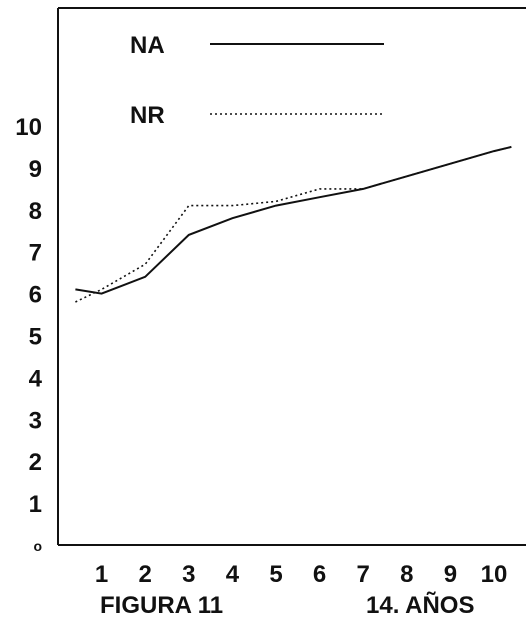 This screenshot has height=622, width=526. What do you see at coordinates (494, 574) in the screenshot?
I see `x-tick-label: 10` at bounding box center [494, 574].